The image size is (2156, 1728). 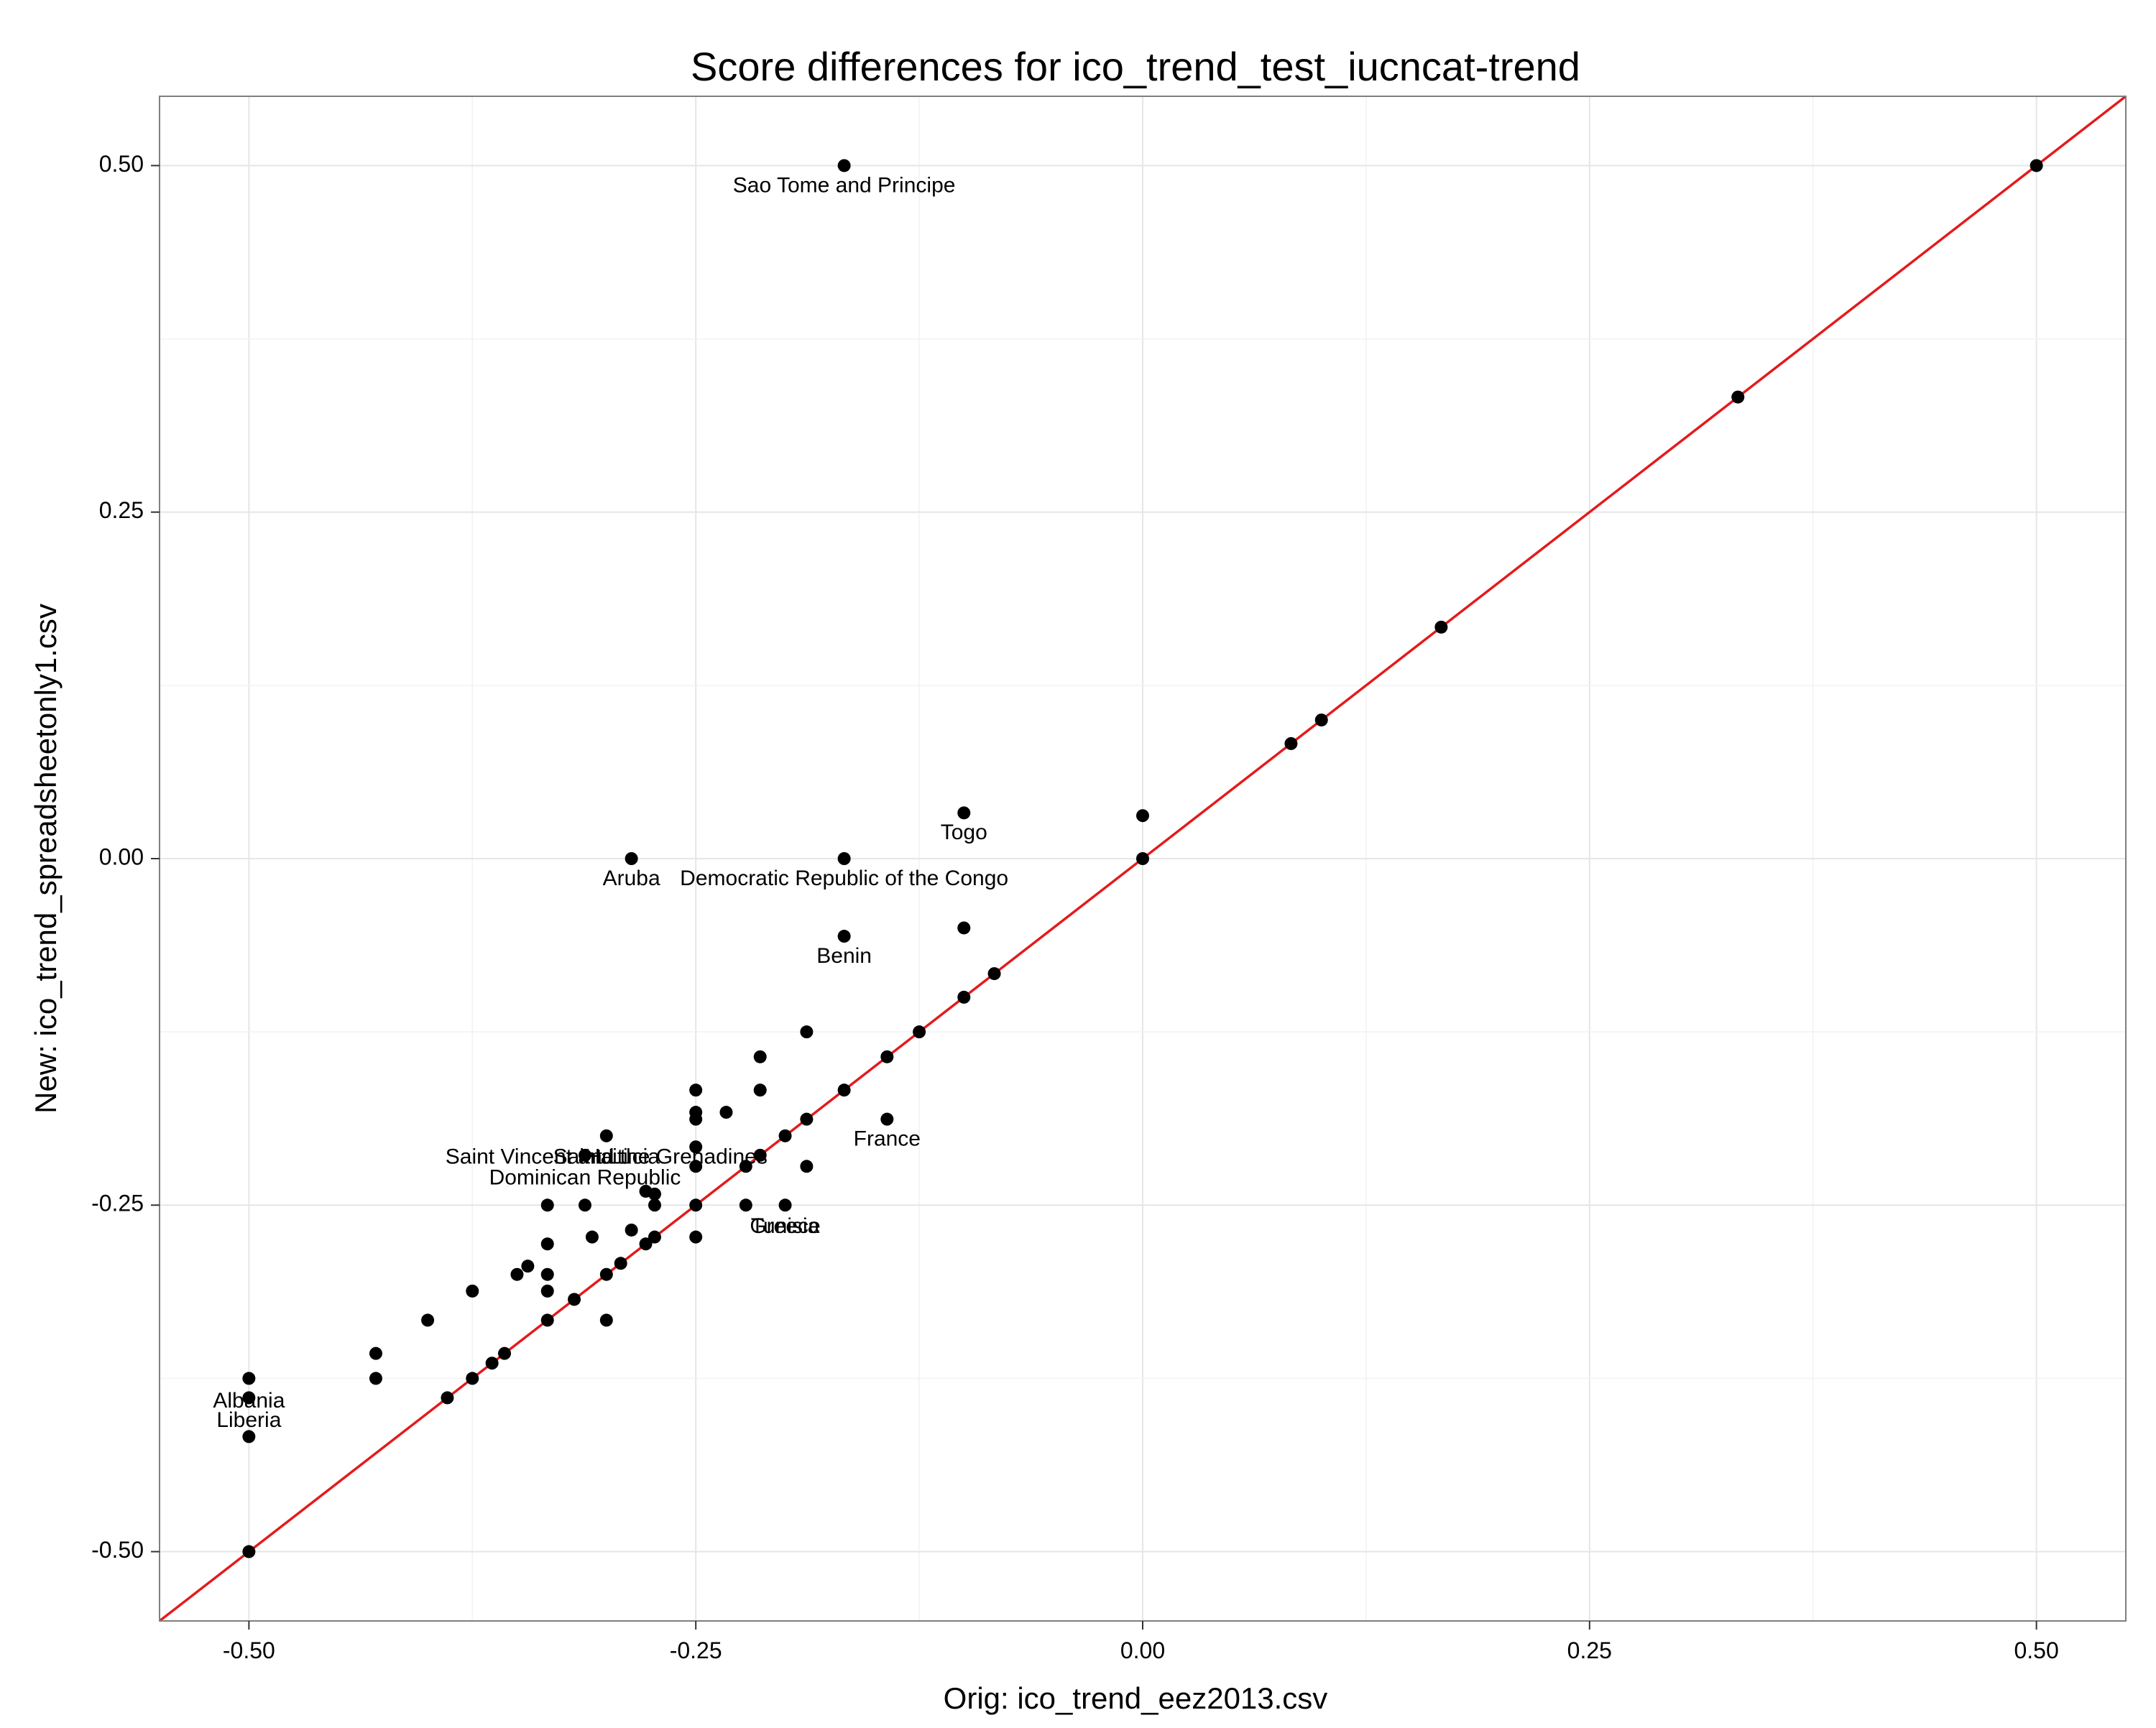 I want to click on point-label: Democratic Republic of the Congo, so click(x=844, y=878).